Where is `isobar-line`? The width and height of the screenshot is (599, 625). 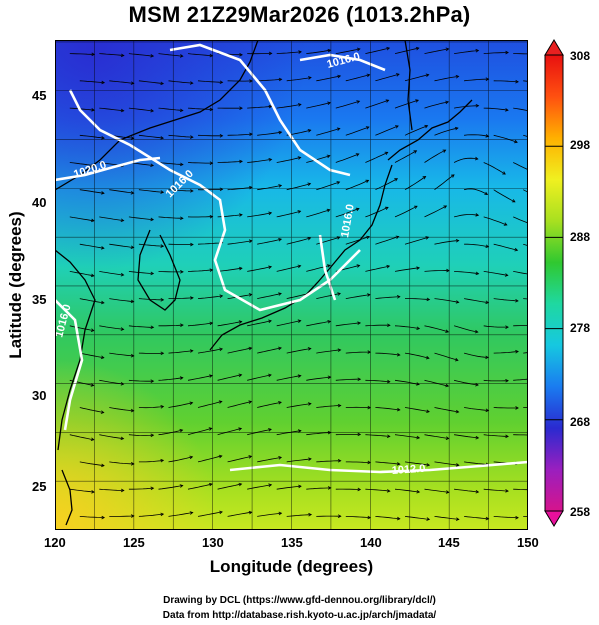
isobar-line is located at coordinates (260, 110).